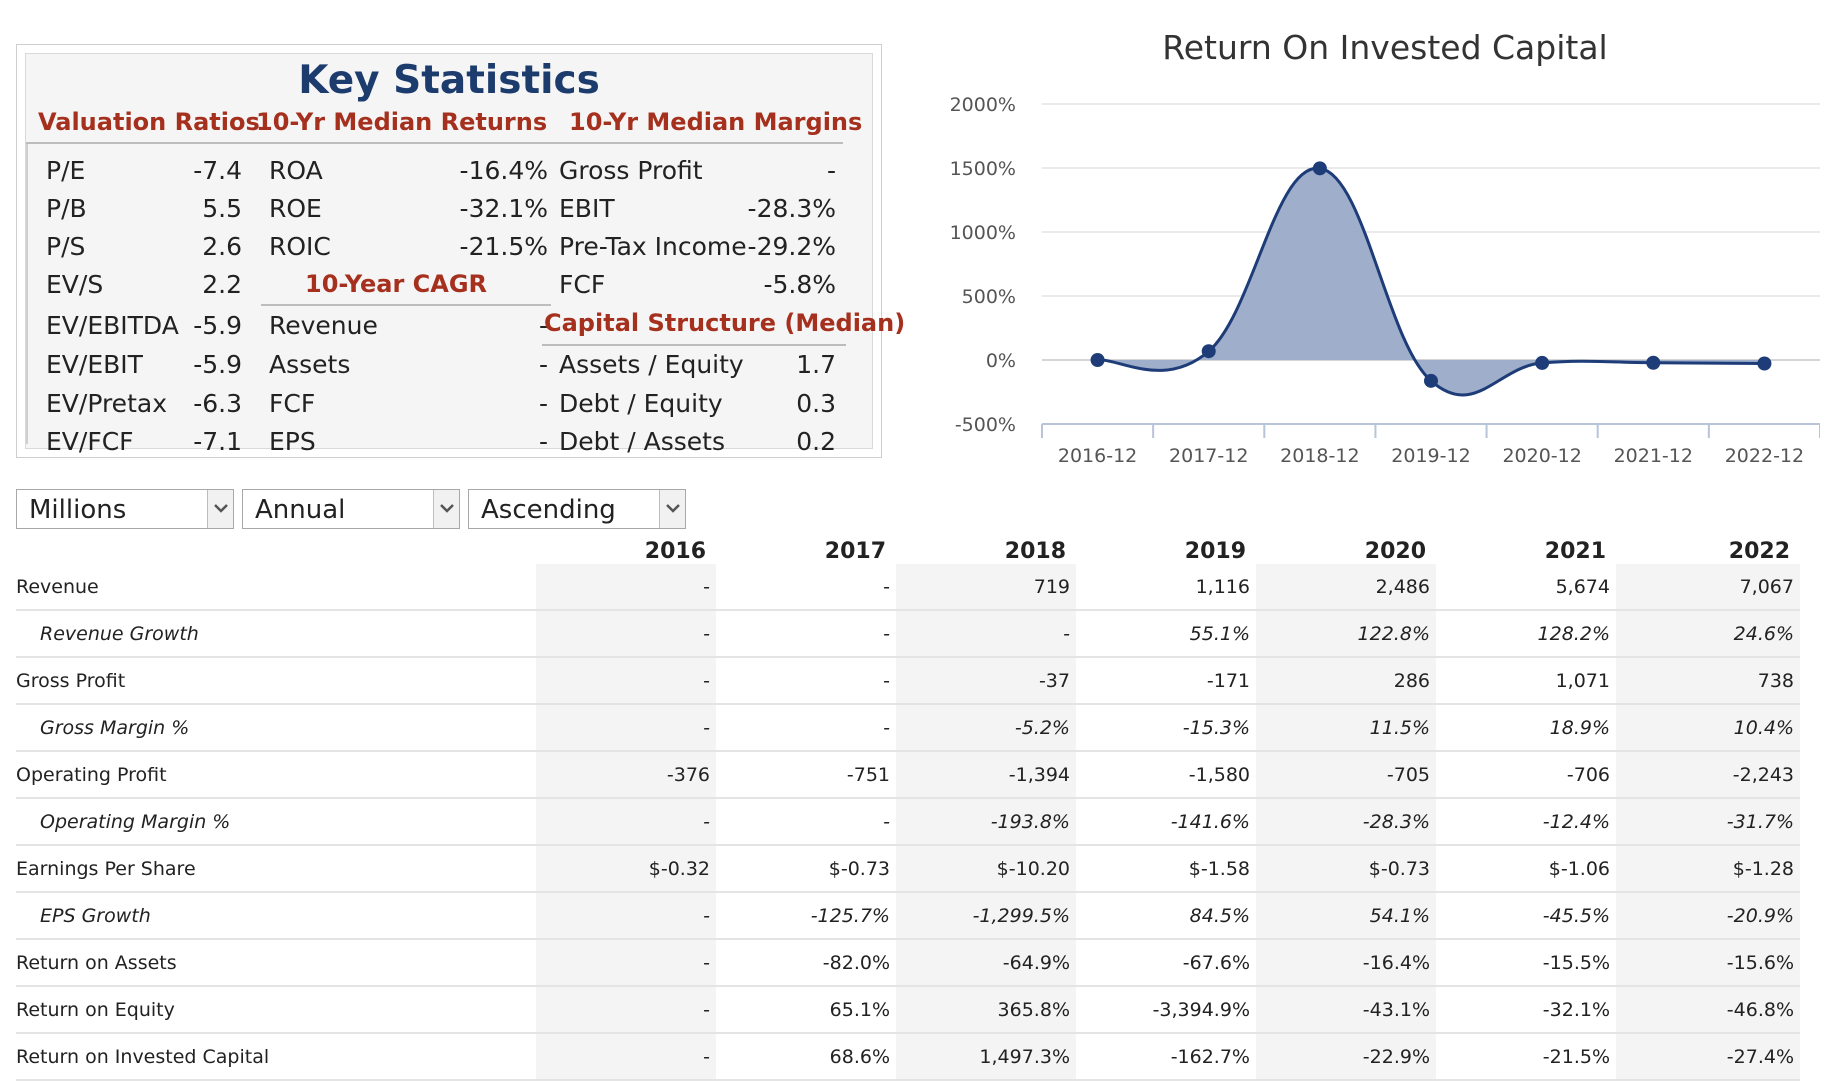 Image resolution: width=1832 pixels, height=1081 pixels. I want to click on table-cell: -15.6%, so click(1708, 963).